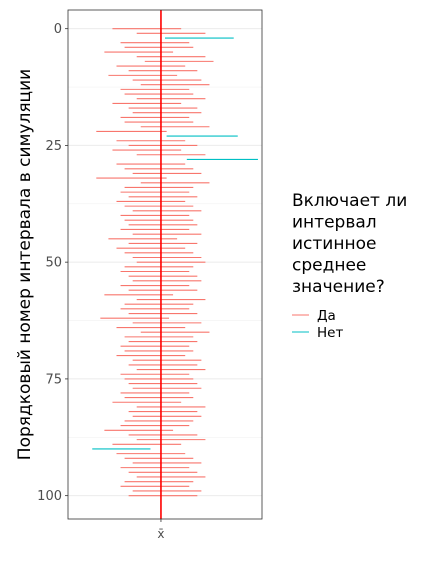 The height and width of the screenshot is (580, 432). Describe the element at coordinates (49, 496) in the screenshot. I see `y-tick-label: 100` at that location.